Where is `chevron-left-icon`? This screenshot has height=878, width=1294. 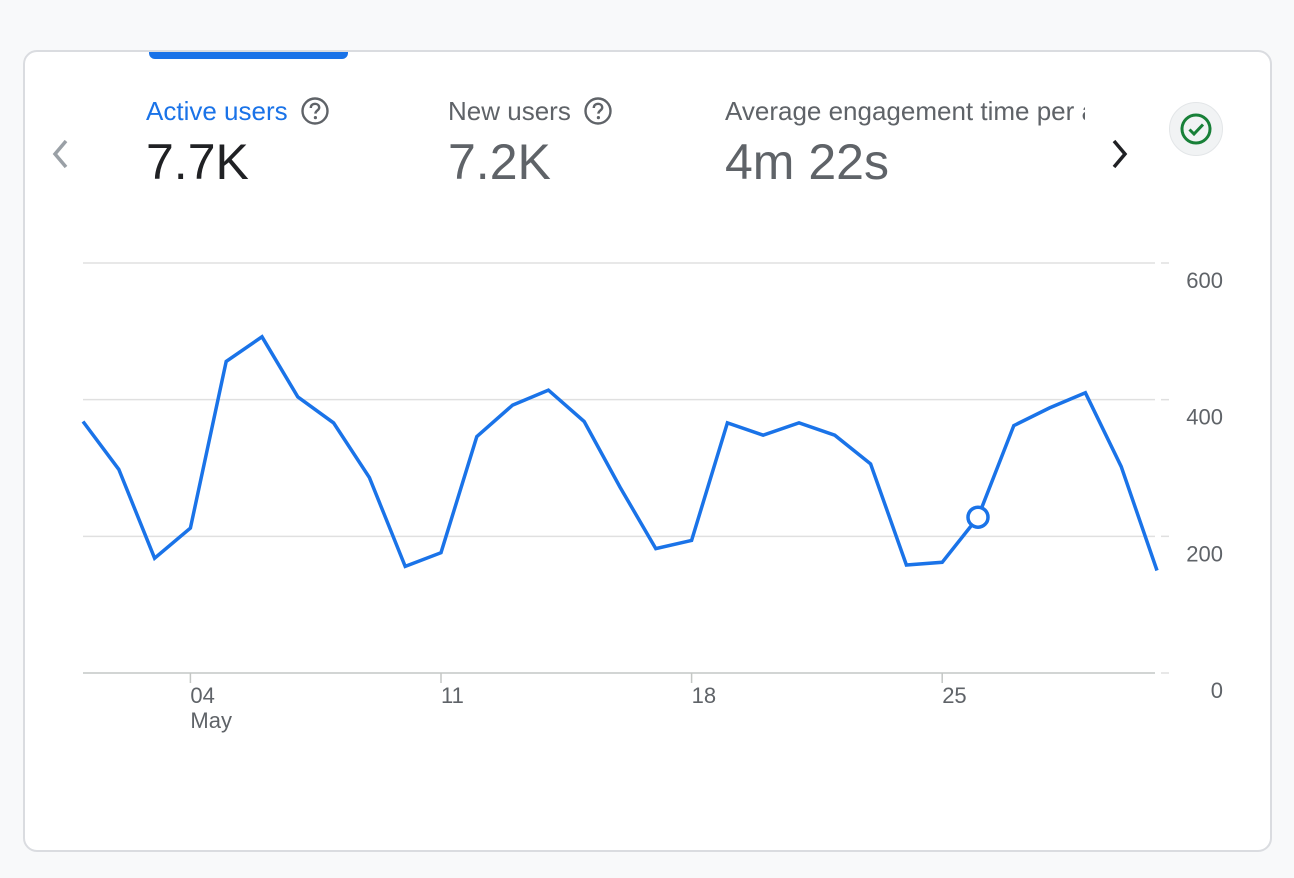
chevron-left-icon is located at coordinates (60, 154).